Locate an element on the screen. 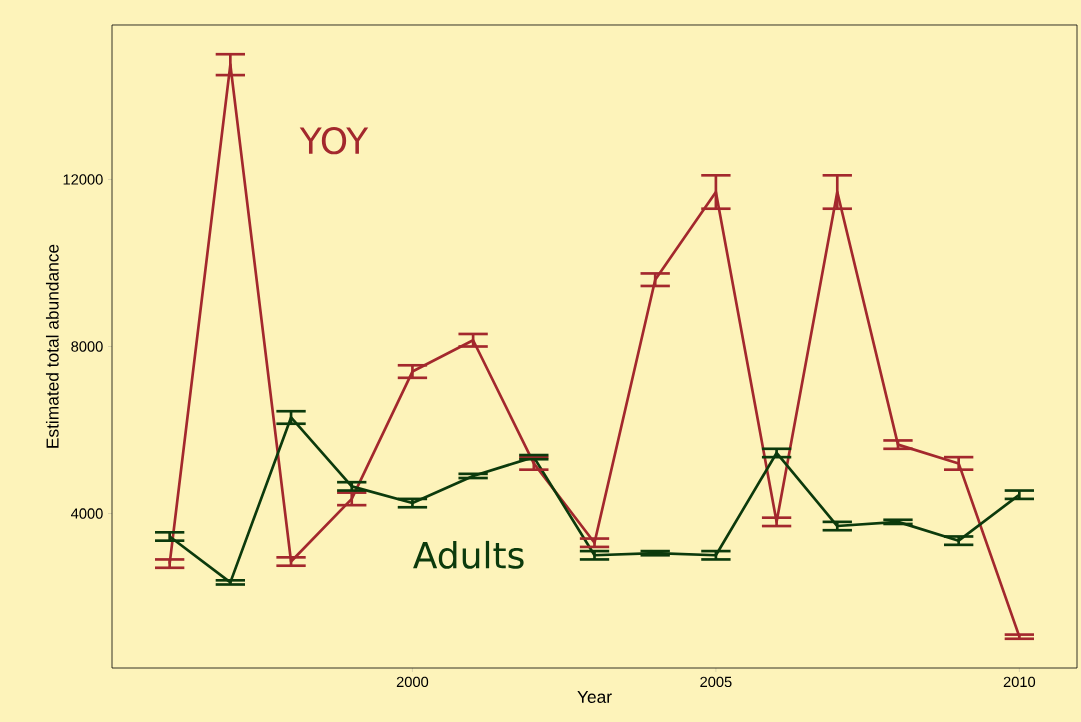 This screenshot has width=1081, height=722. series-label: Adults is located at coordinates (468, 554).